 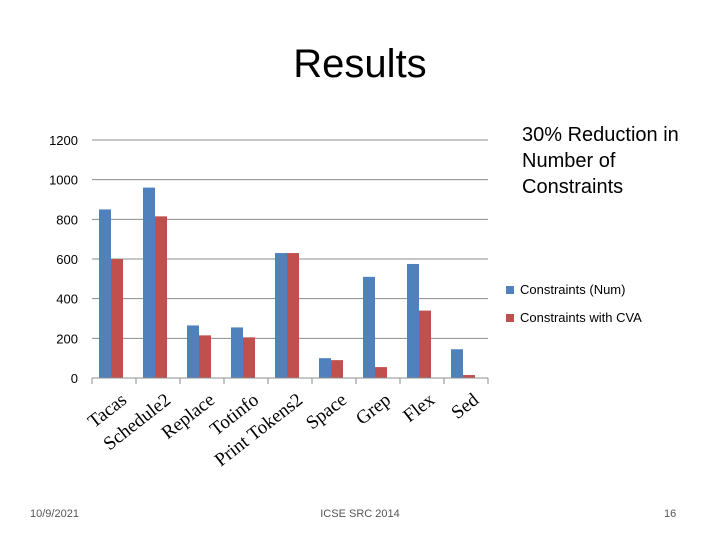 What do you see at coordinates (360, 514) in the screenshot?
I see `footer-conference: ICSE SRC 2014` at bounding box center [360, 514].